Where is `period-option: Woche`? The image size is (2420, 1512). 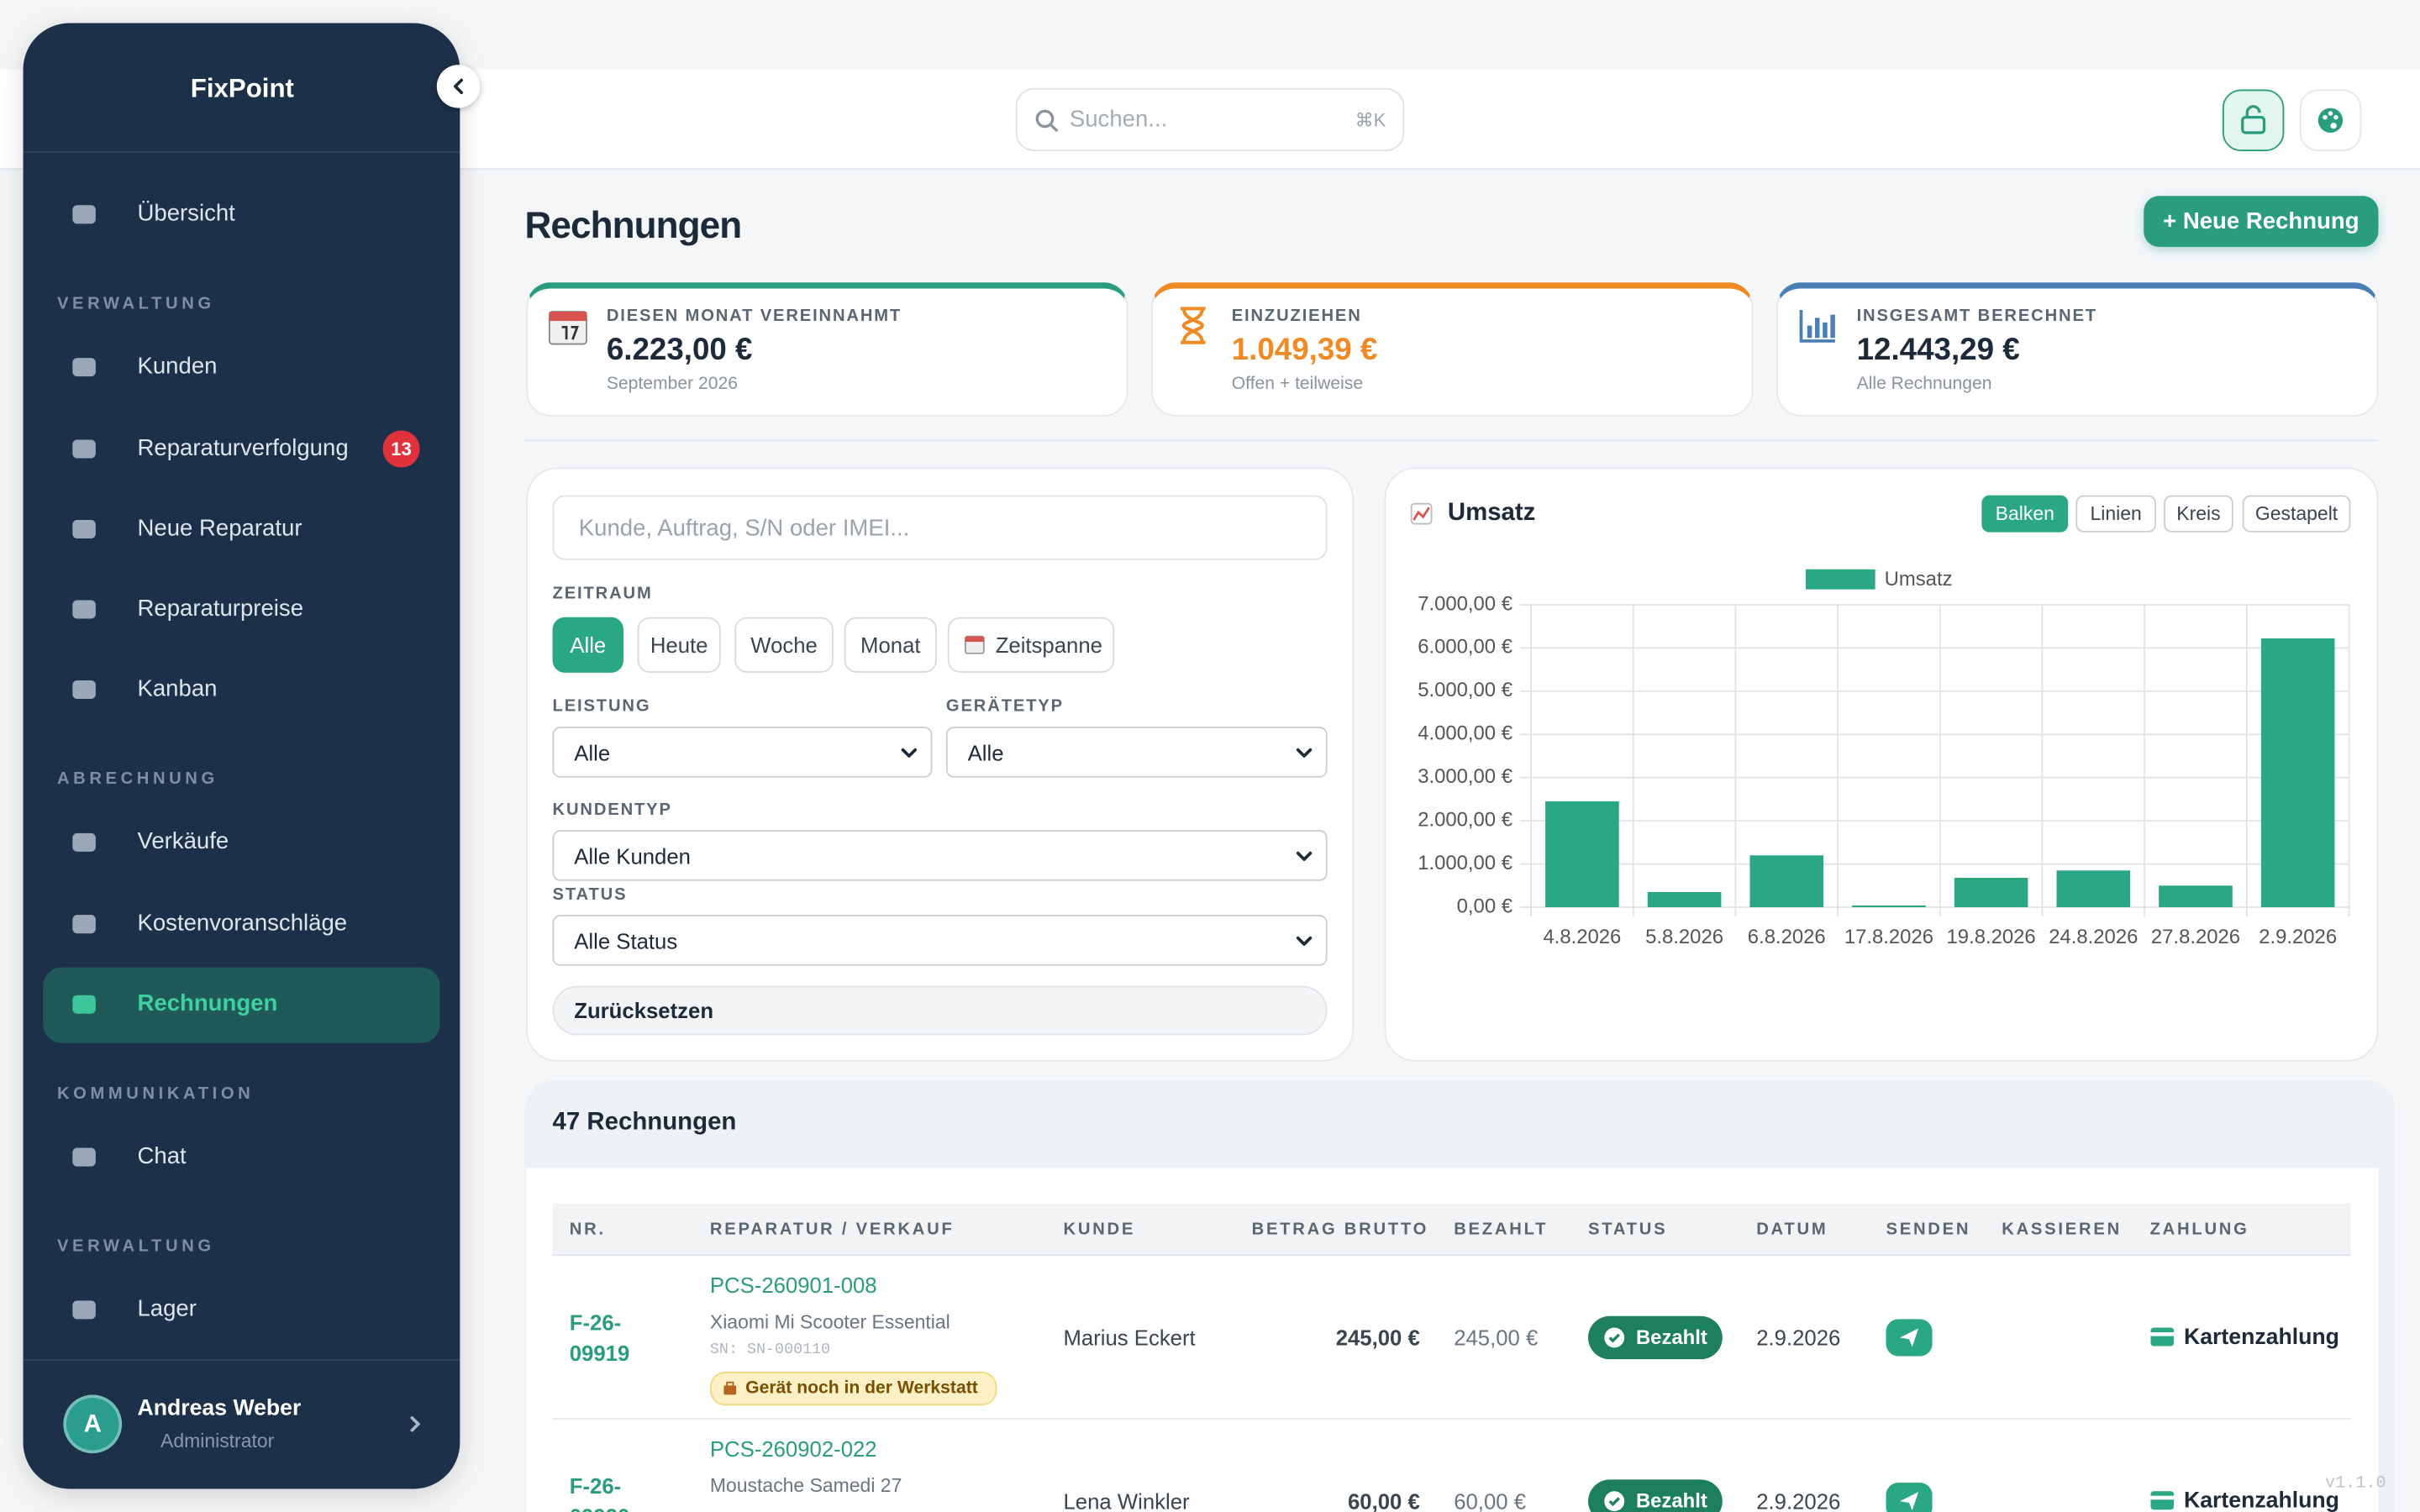 period-option: Woche is located at coordinates (784, 645).